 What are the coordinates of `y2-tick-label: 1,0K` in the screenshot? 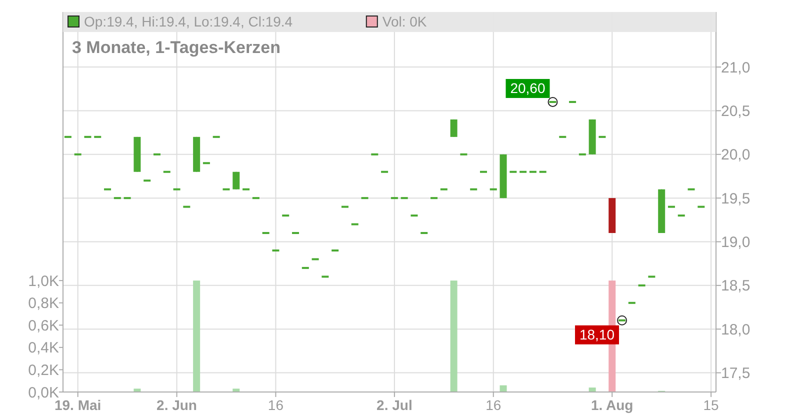 It's located at (43, 281).